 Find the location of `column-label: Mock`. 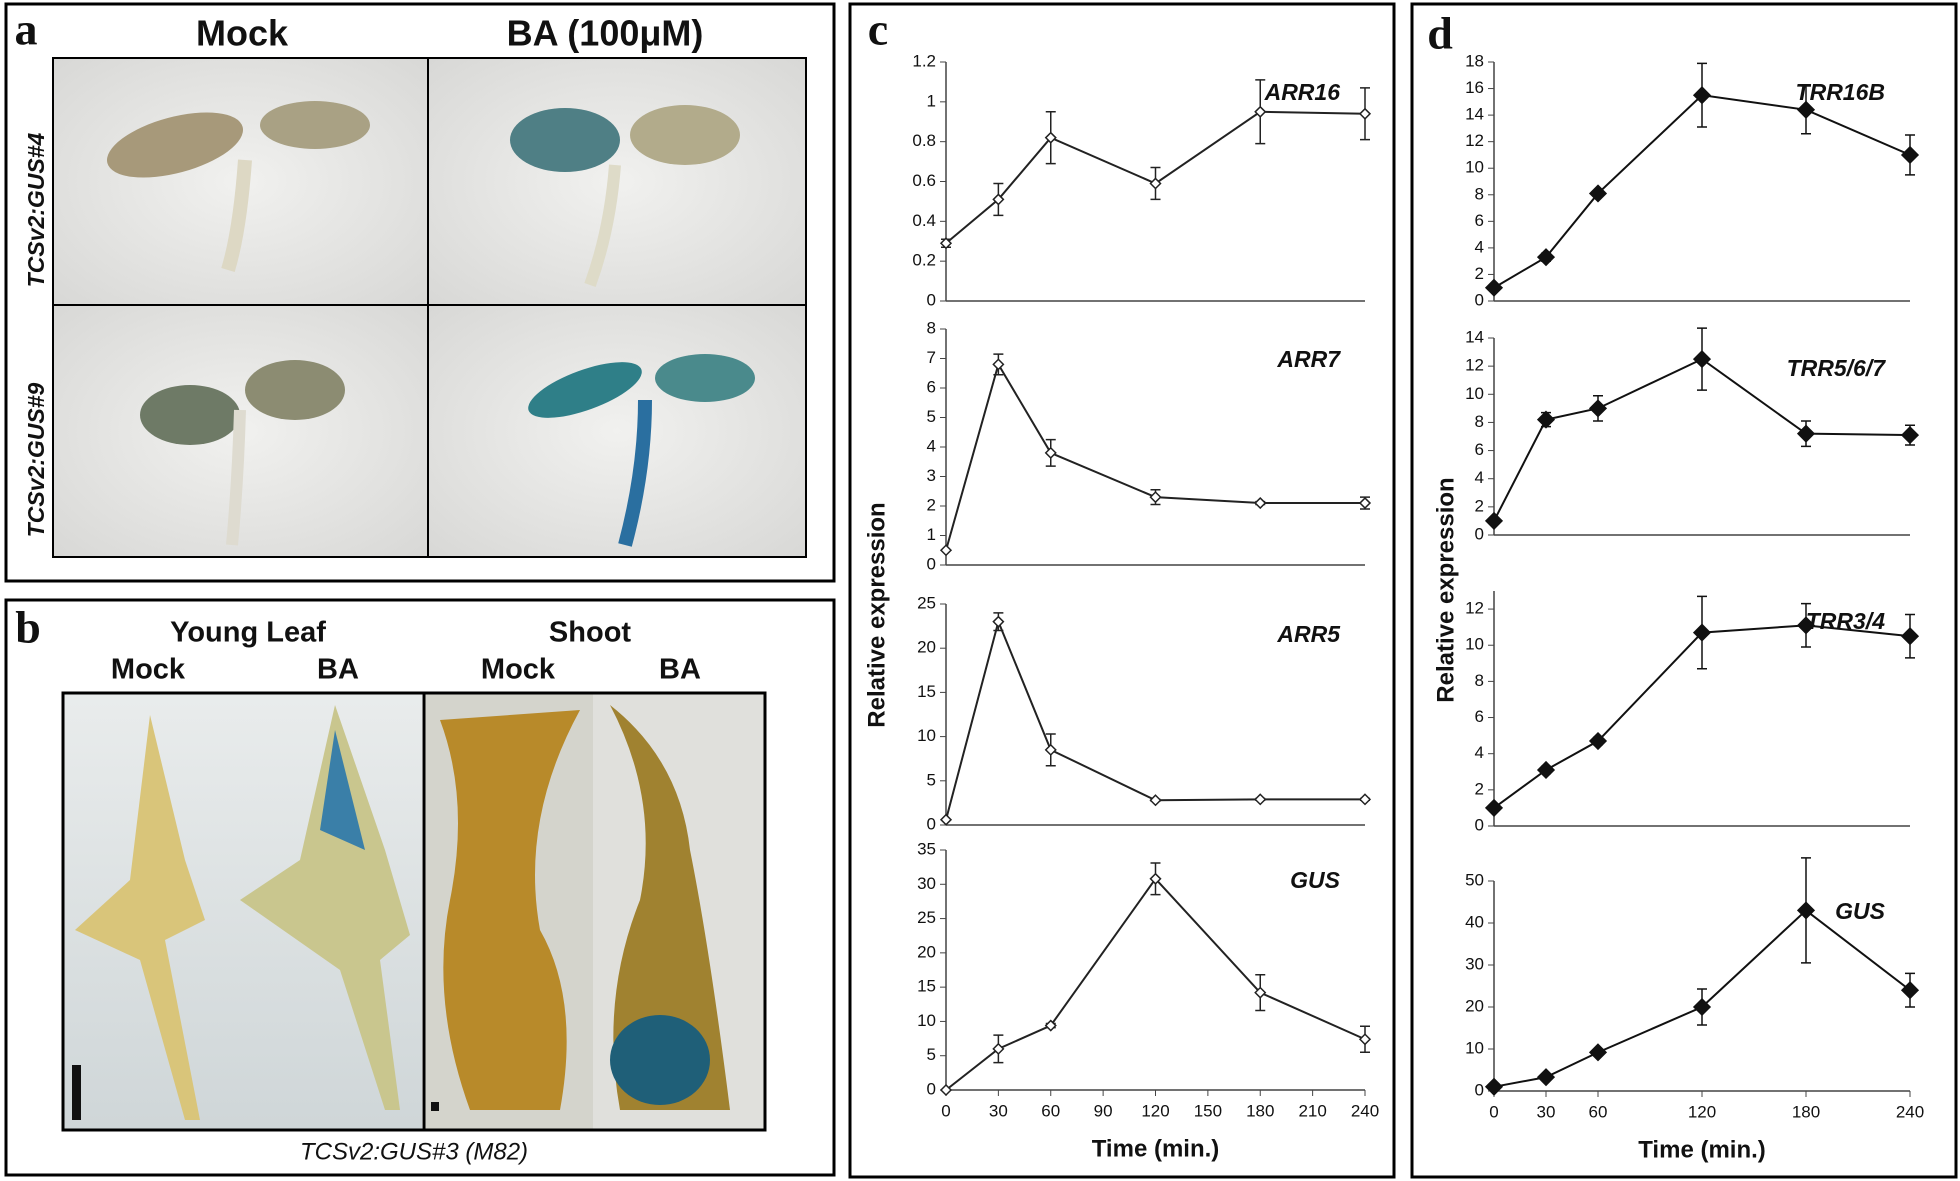

column-label: Mock is located at coordinates (518, 670).